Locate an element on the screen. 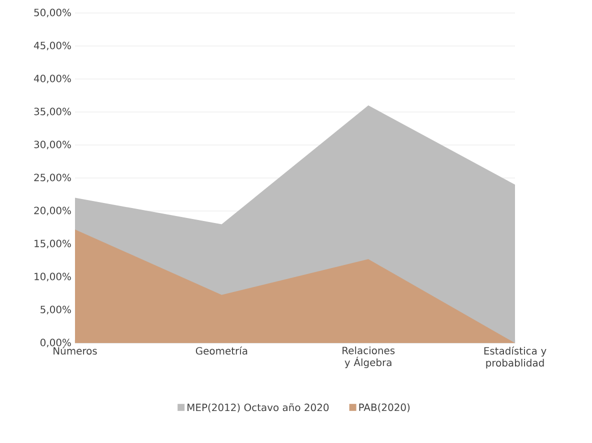 The image size is (592, 443). y-tick-label: 50,00% is located at coordinates (52, 13).